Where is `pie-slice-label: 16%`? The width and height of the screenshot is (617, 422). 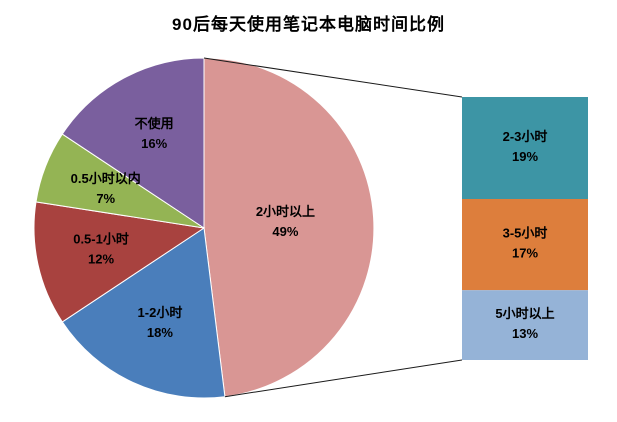
pie-slice-label: 16% is located at coordinates (154, 143).